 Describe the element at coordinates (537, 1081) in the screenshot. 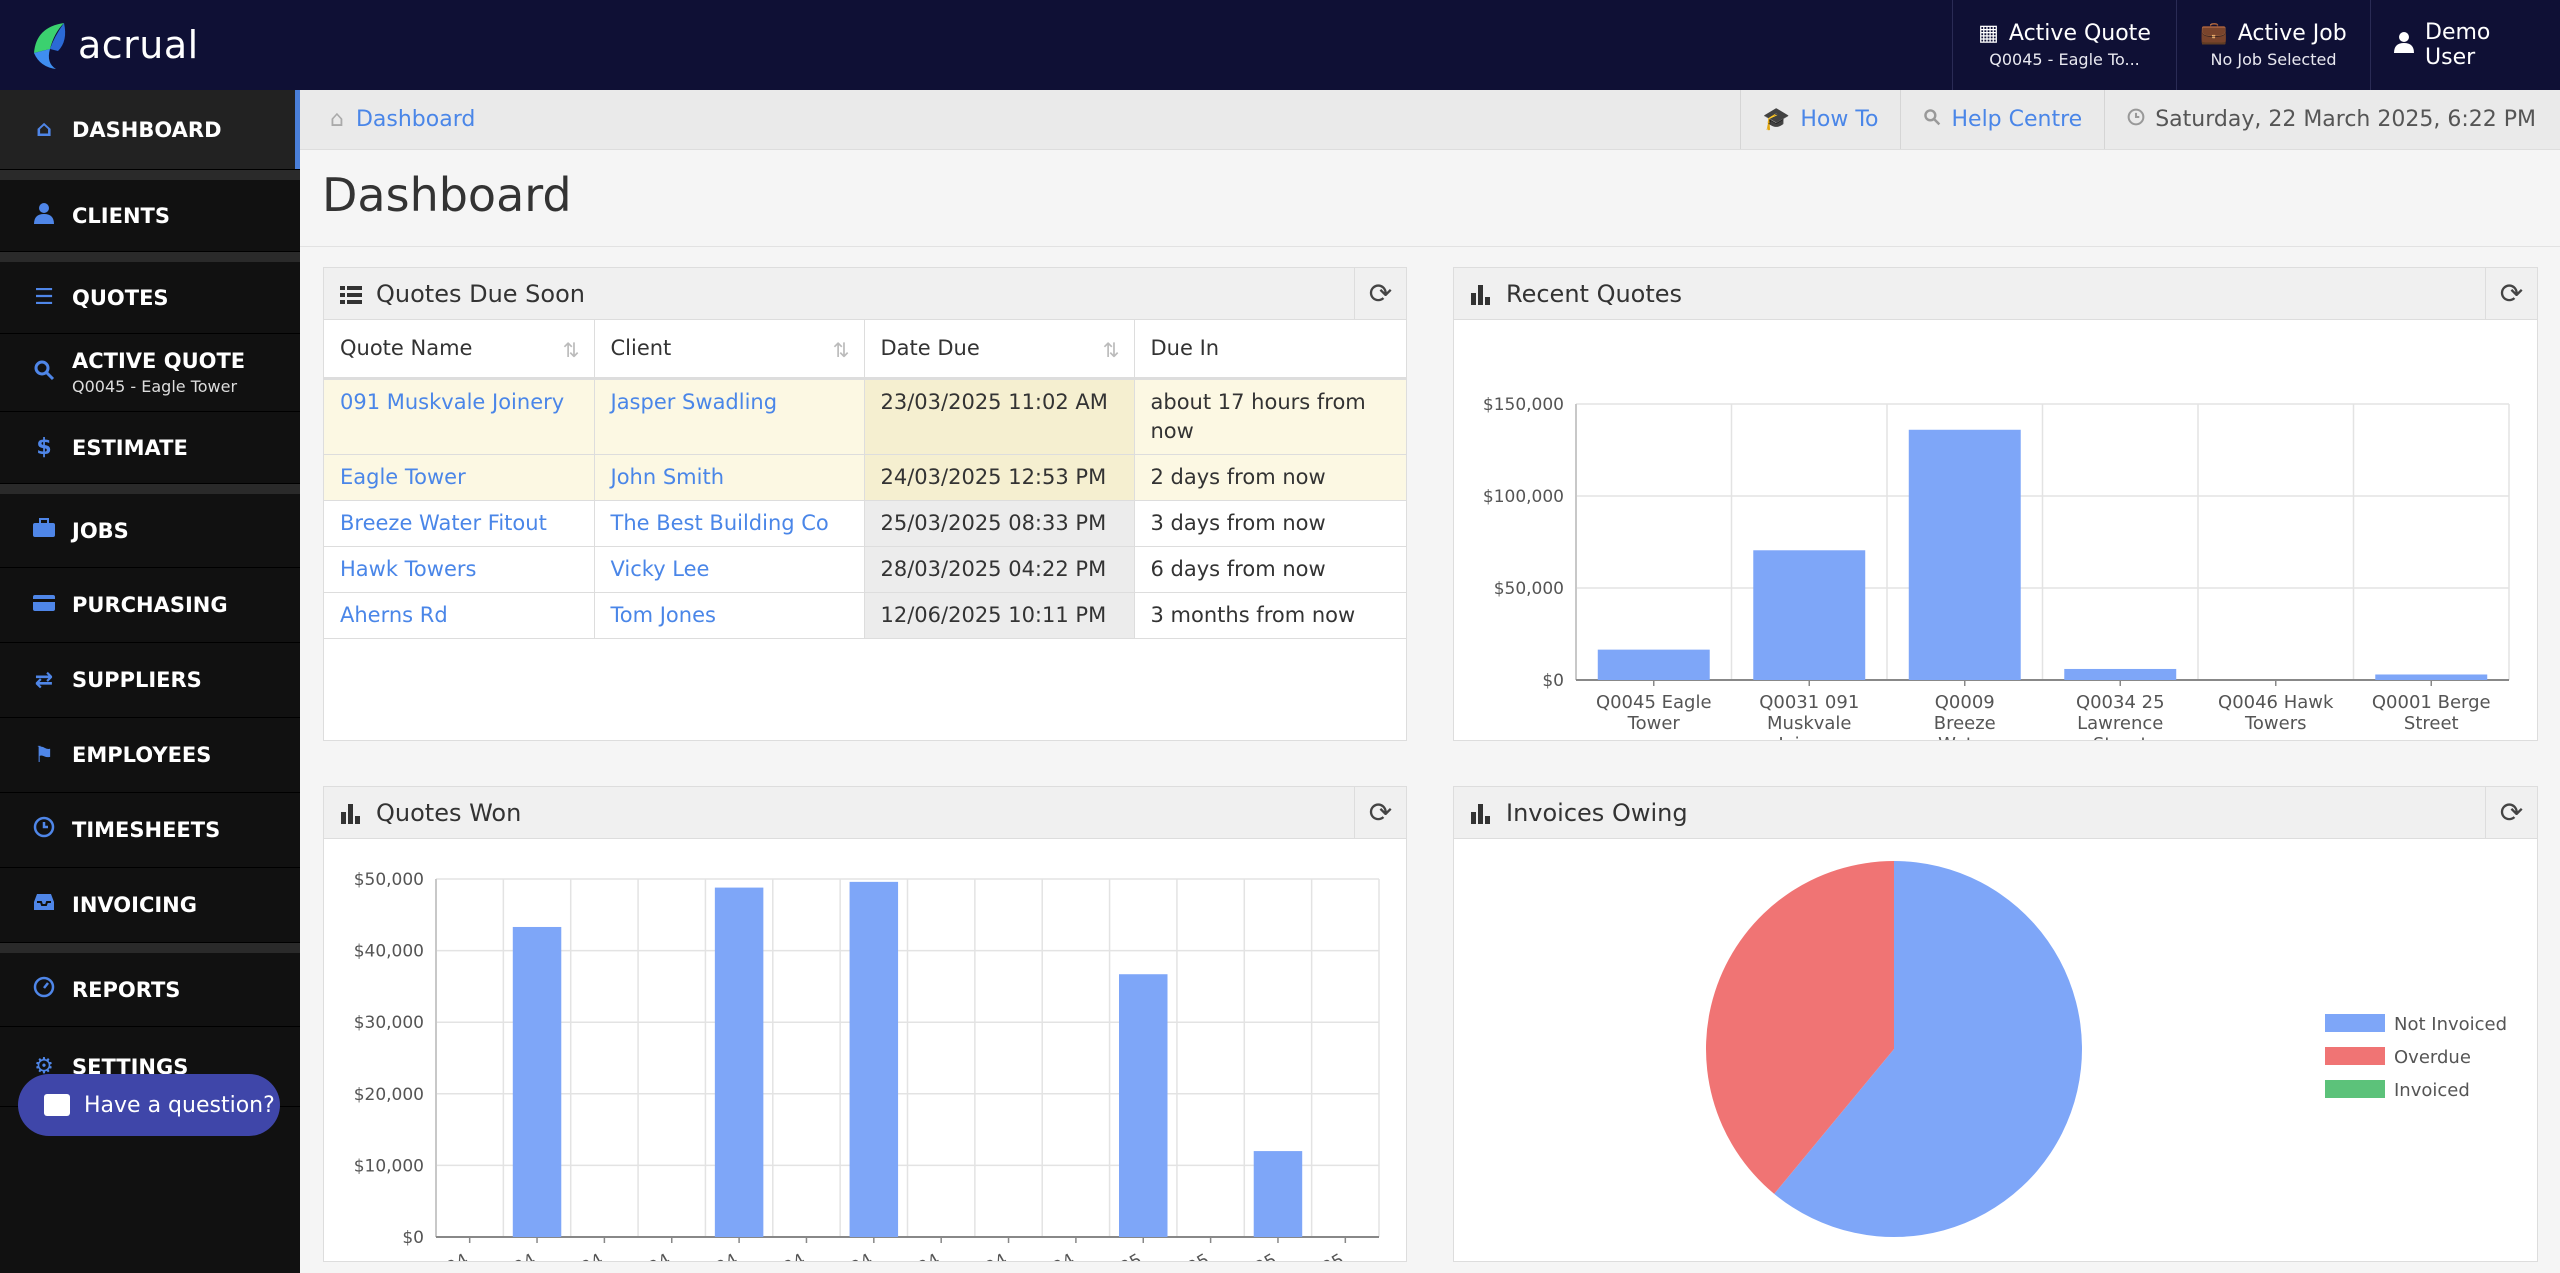

I see `bar` at that location.